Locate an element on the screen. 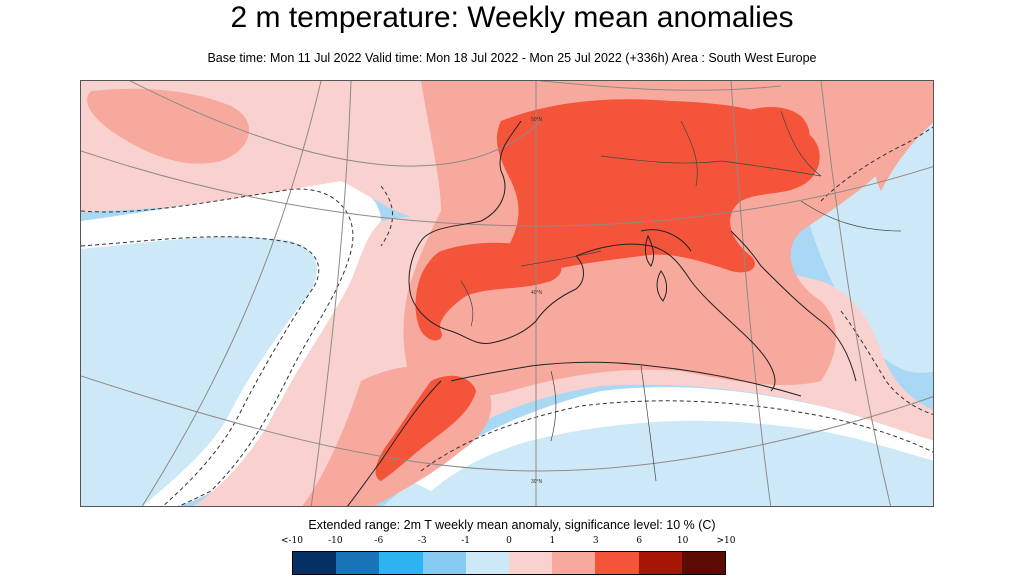  weak-cool-band is located at coordinates (217, 357).